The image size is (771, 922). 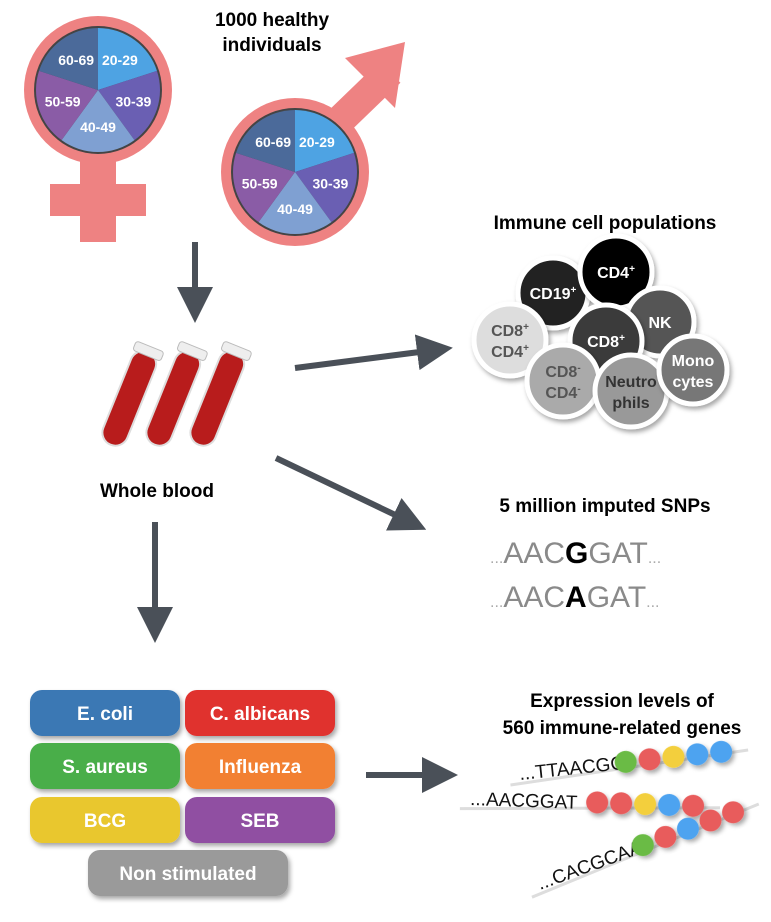 I want to click on svg-text: cytes, so click(x=693, y=382).